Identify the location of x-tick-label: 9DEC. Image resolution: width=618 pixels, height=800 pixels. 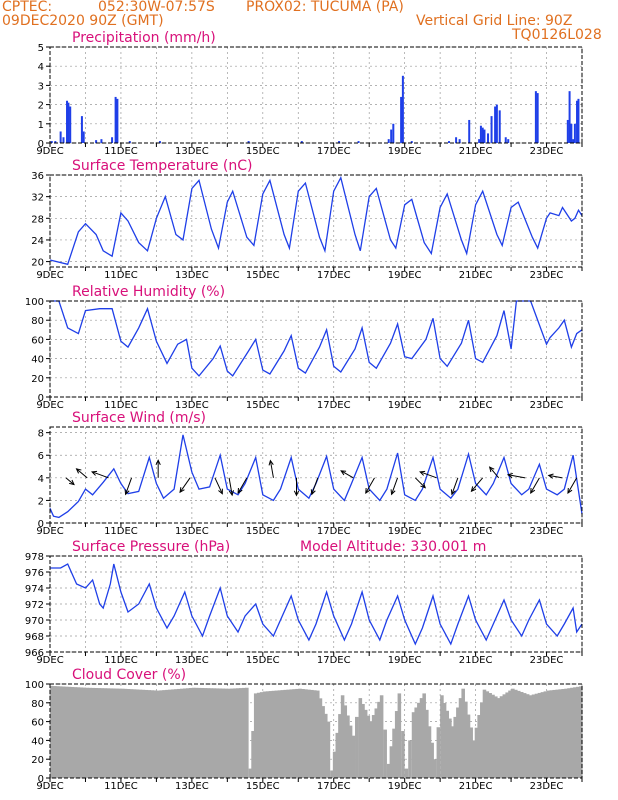
(49, 531).